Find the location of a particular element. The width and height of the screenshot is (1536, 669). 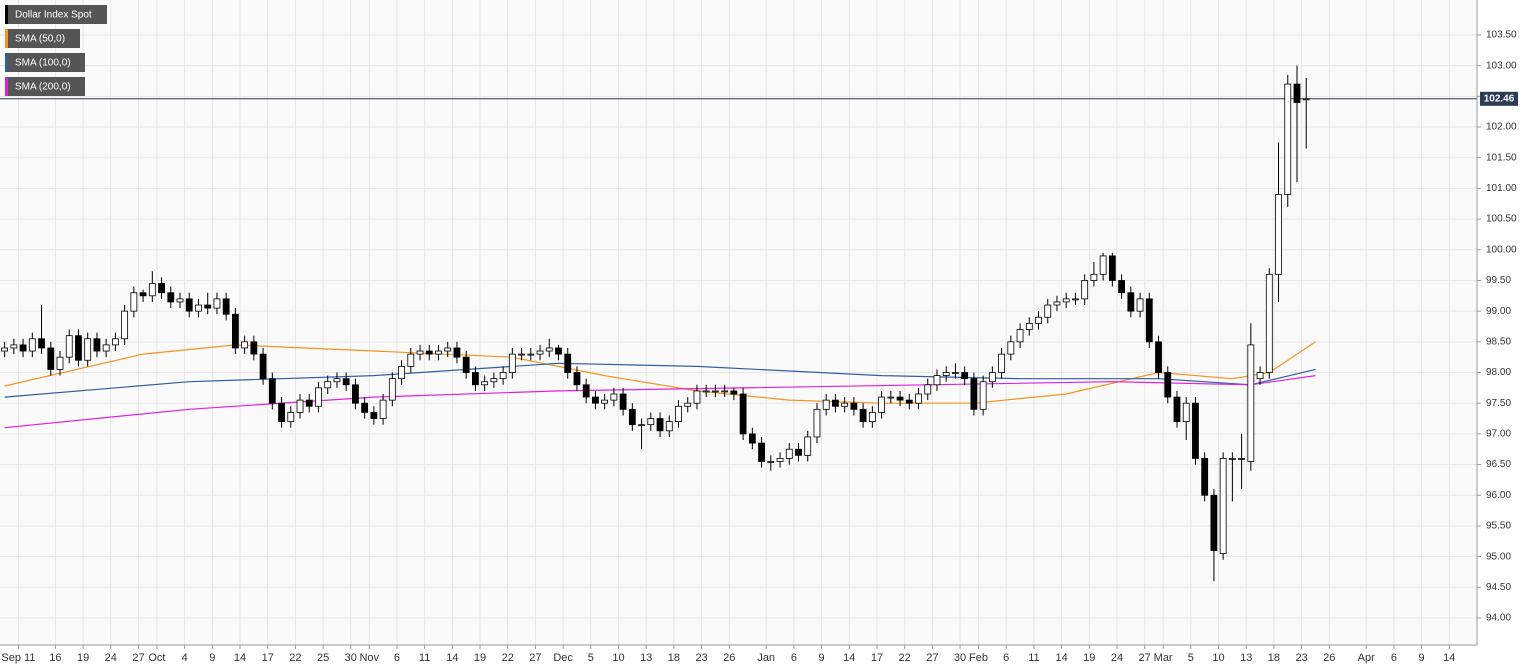

x-tick-label: 9 is located at coordinates (822, 658).